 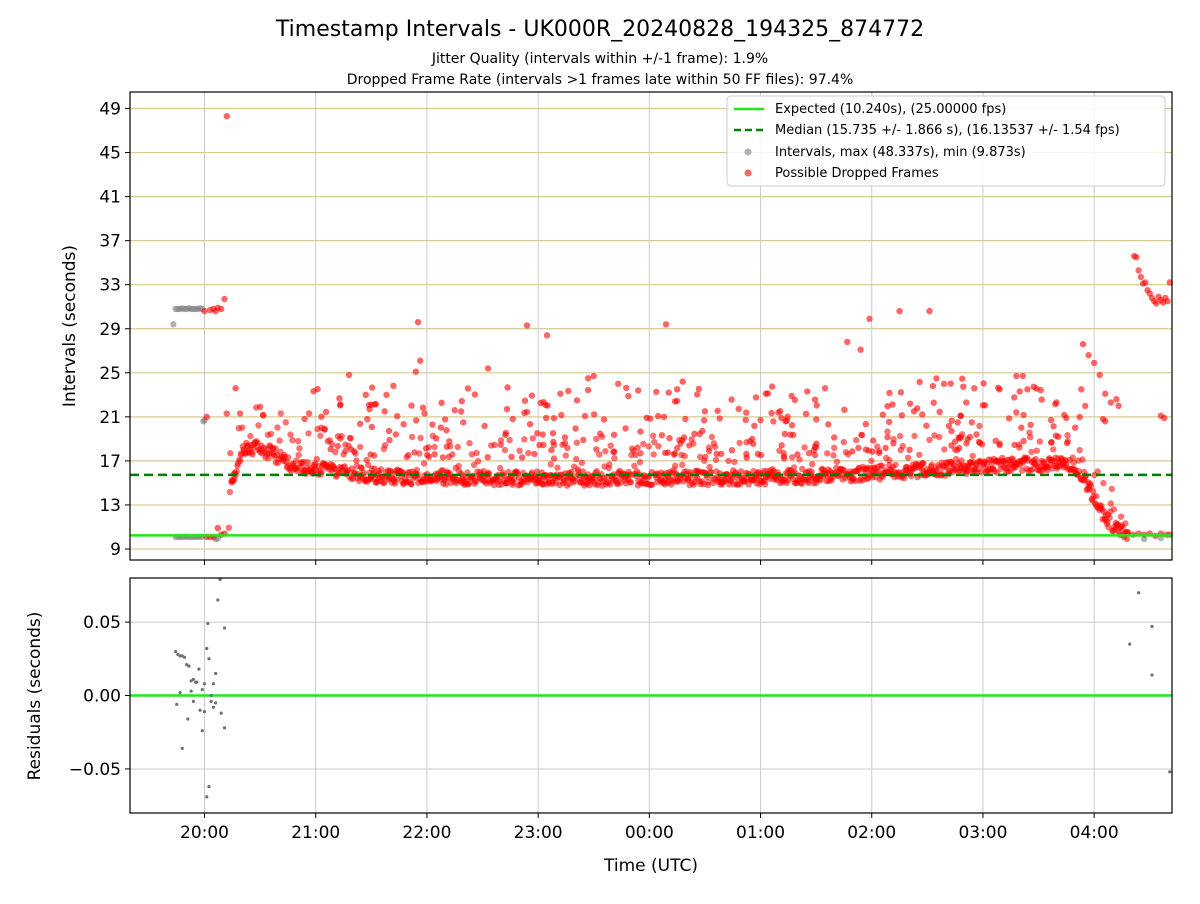 I want to click on residual-y-tick-label: 0.05, so click(x=102, y=623).